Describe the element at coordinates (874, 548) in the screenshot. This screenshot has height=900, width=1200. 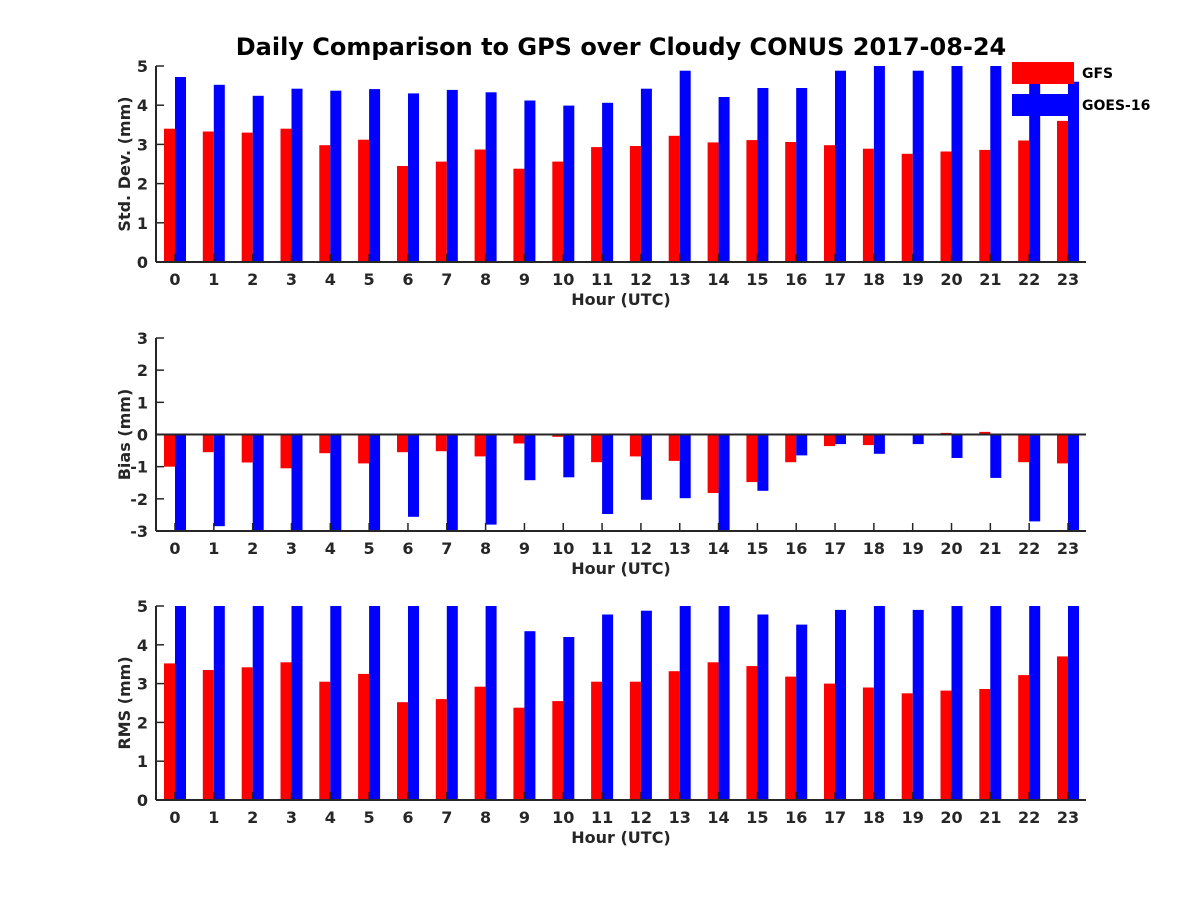
I see `x-tick-label: 18` at that location.